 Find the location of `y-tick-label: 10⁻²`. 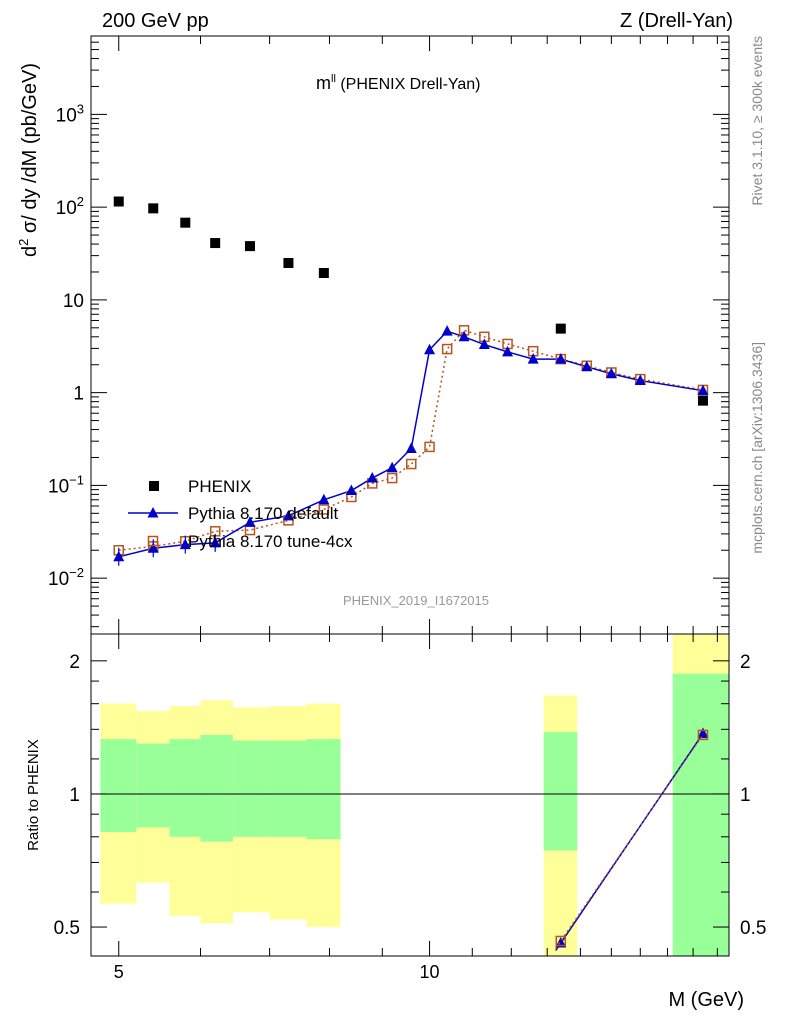

y-tick-label: 10⁻² is located at coordinates (66, 577).